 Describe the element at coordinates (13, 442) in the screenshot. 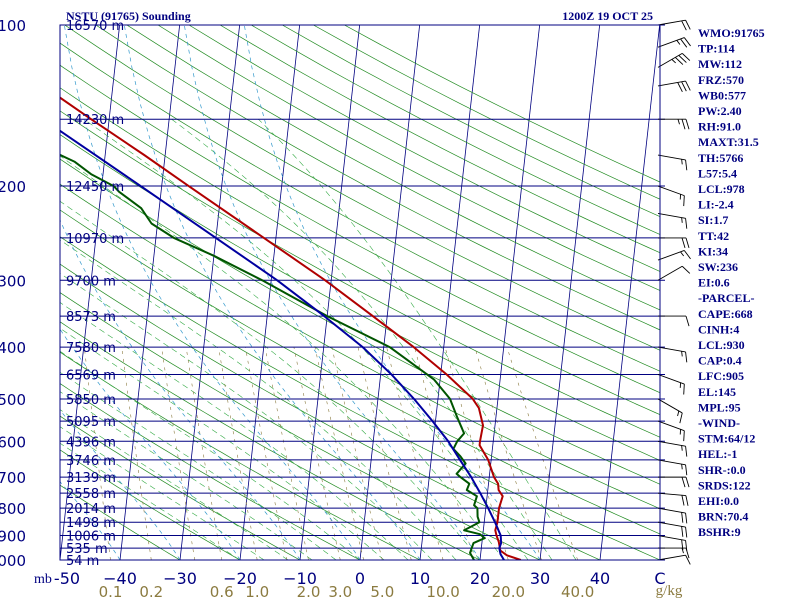

I see `pressure-tick-label: 600` at that location.